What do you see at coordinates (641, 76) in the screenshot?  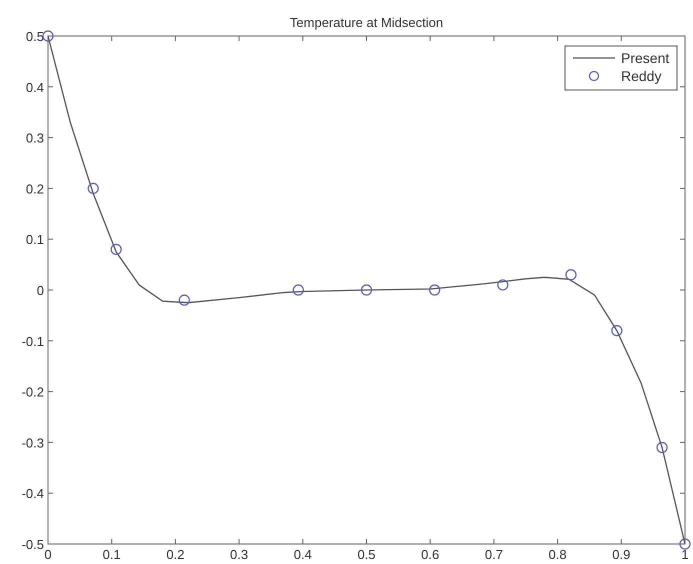 I see `legend-label: Reddy` at bounding box center [641, 76].